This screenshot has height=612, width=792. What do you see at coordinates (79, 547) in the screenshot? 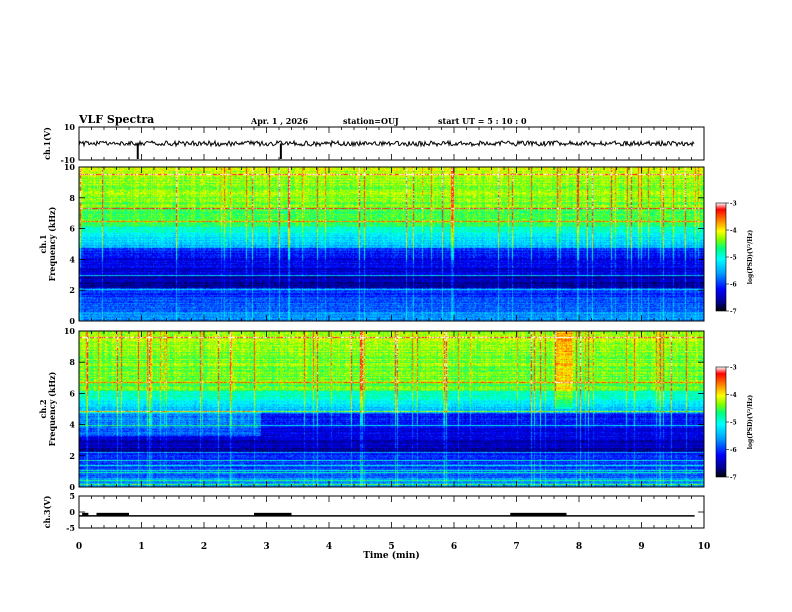
I see `x-tick-label-0: 0` at bounding box center [79, 547].